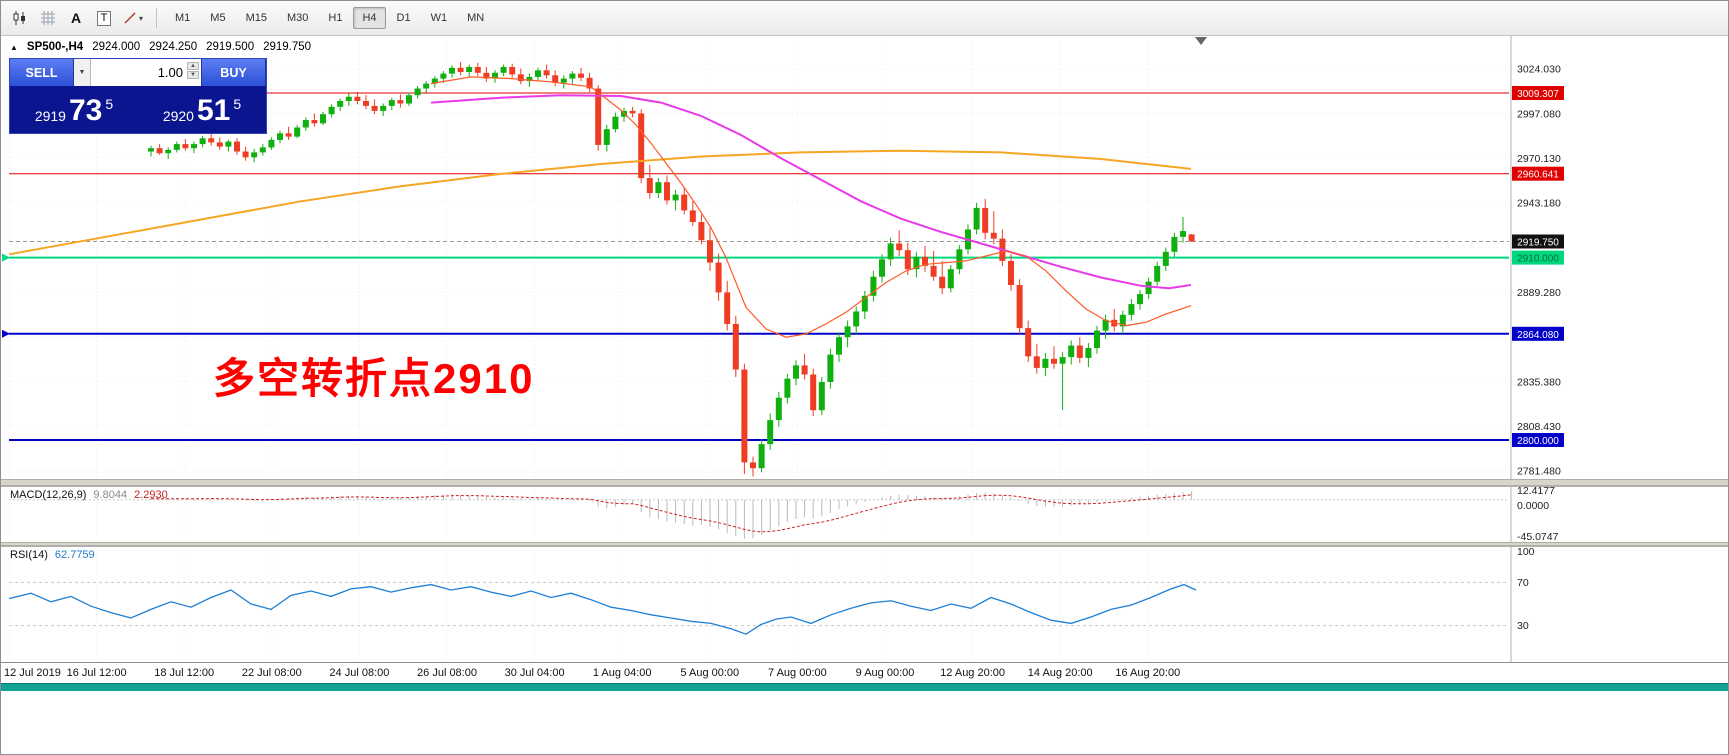 The height and width of the screenshot is (755, 1729). I want to click on grid-toggle-button, so click(48, 18).